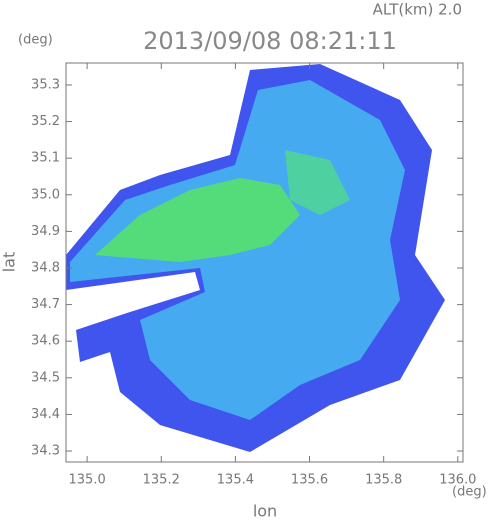 This screenshot has width=491, height=521. Describe the element at coordinates (45, 121) in the screenshot. I see `y-tick-label: 35.2` at that location.